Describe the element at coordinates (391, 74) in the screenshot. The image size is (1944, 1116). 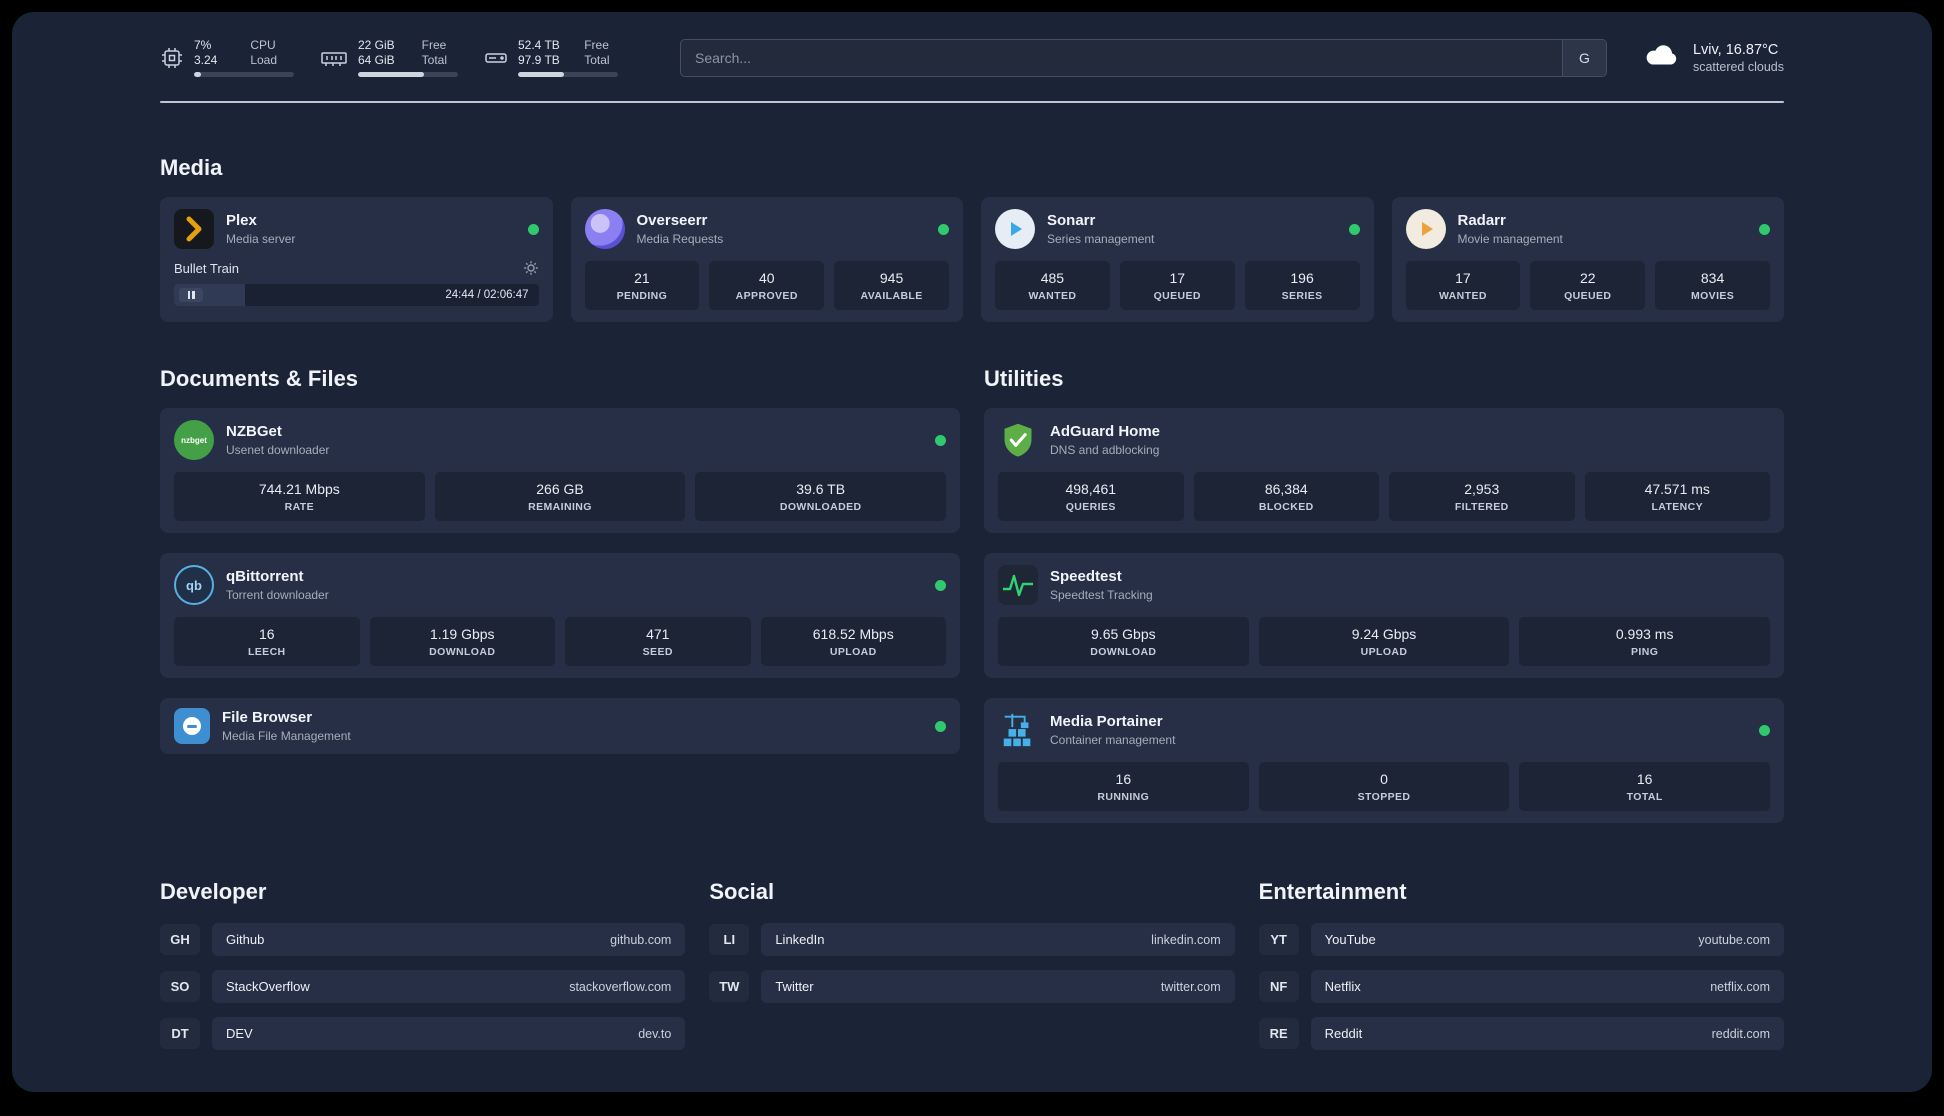
I see `ram-usage-fill` at that location.